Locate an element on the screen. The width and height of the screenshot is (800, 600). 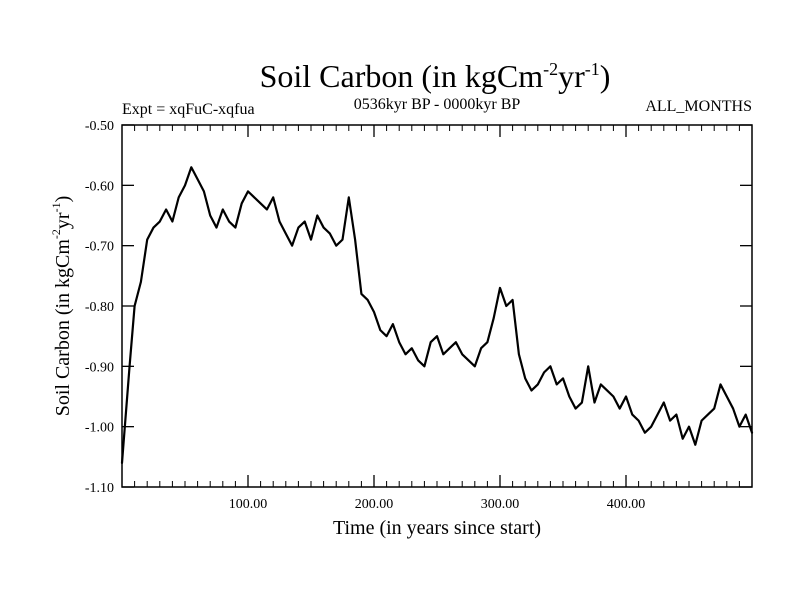
y-axis-title-superscript-2: -1 is located at coordinates (56, 207).